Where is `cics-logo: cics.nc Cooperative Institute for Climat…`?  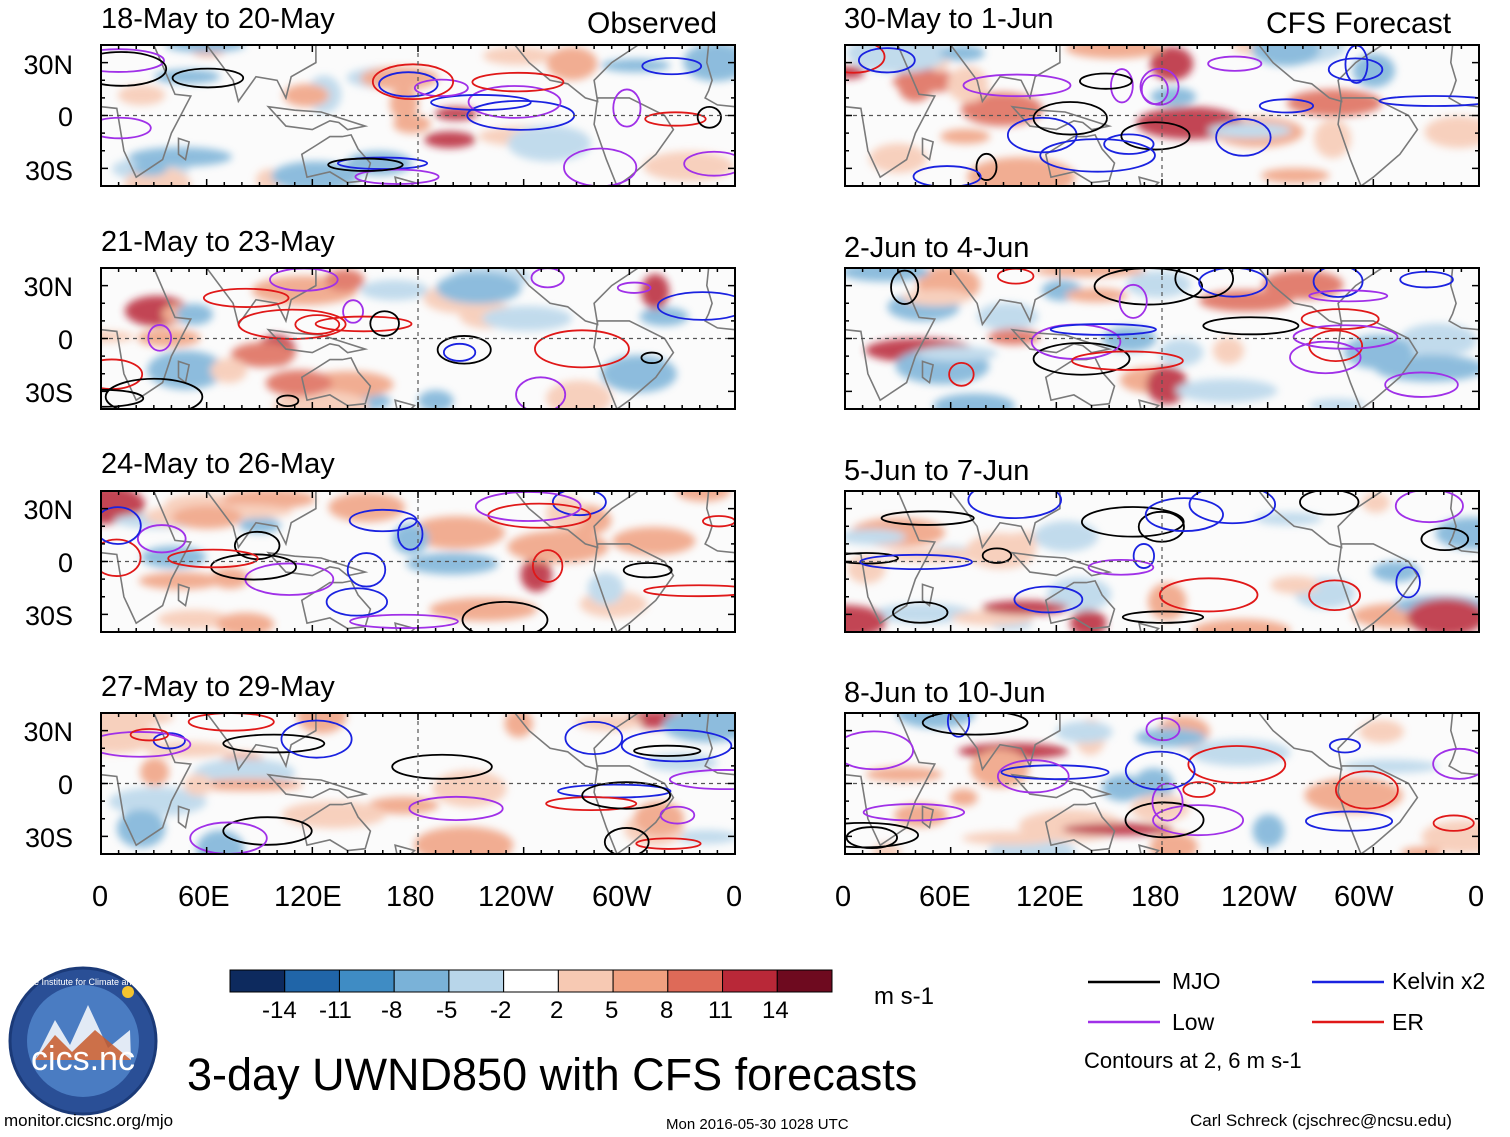 cics-logo: cics.nc Cooperative Institute for Climat… is located at coordinates (88, 1041).